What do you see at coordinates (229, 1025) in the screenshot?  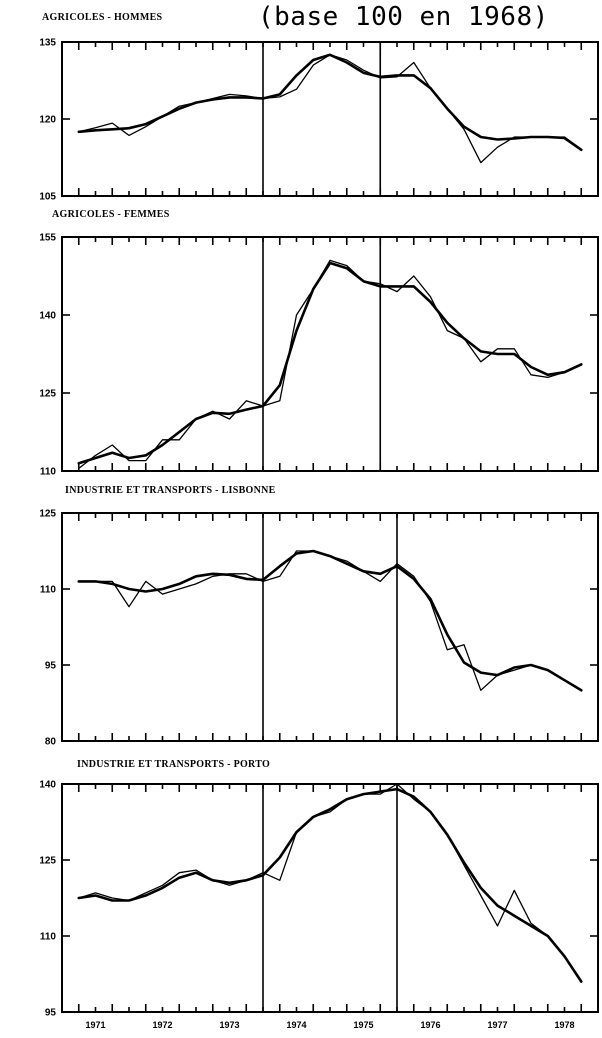 I see `x-tick-label-1973: 1973` at bounding box center [229, 1025].